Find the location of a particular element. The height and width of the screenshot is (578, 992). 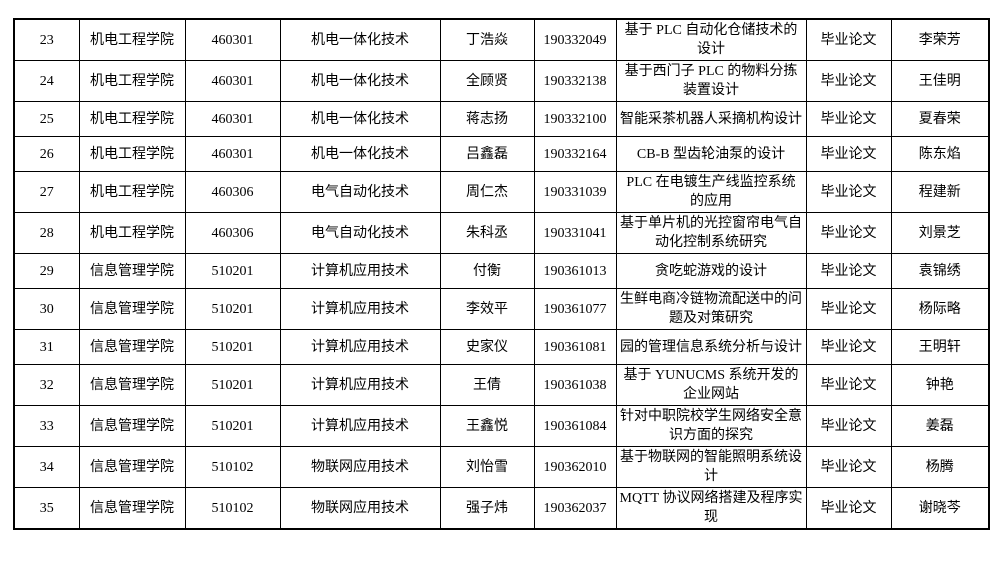

cell-thesis-title: 园的管理信息系统分析与设计 is located at coordinates (711, 347).